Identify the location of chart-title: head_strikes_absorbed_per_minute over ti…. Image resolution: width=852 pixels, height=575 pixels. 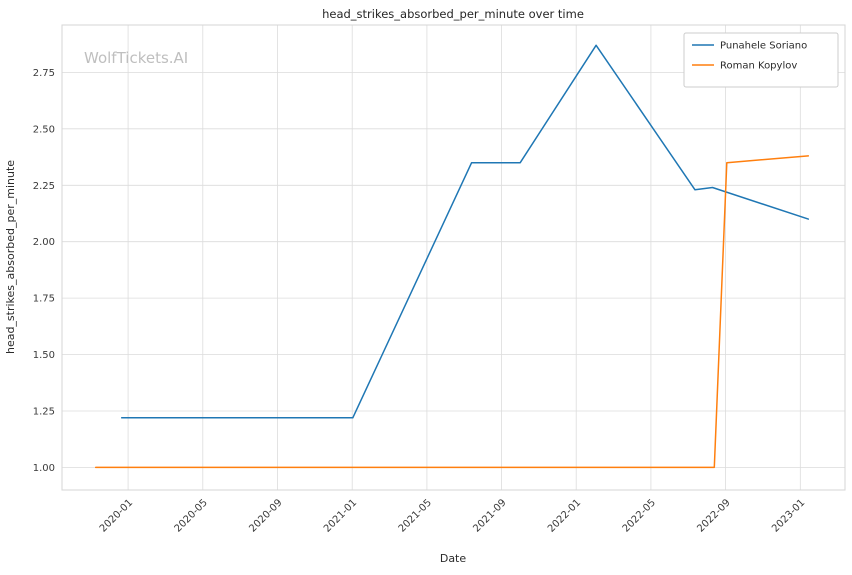
(453, 14).